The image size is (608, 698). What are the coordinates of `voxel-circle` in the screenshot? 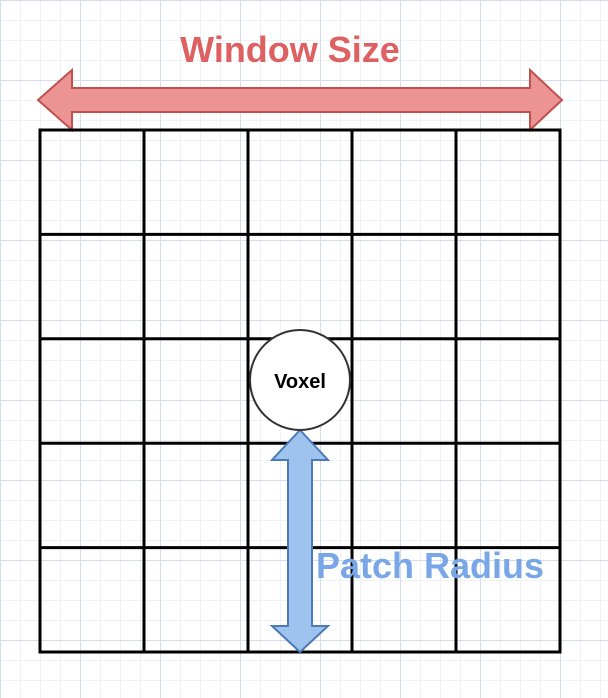 It's located at (300, 380).